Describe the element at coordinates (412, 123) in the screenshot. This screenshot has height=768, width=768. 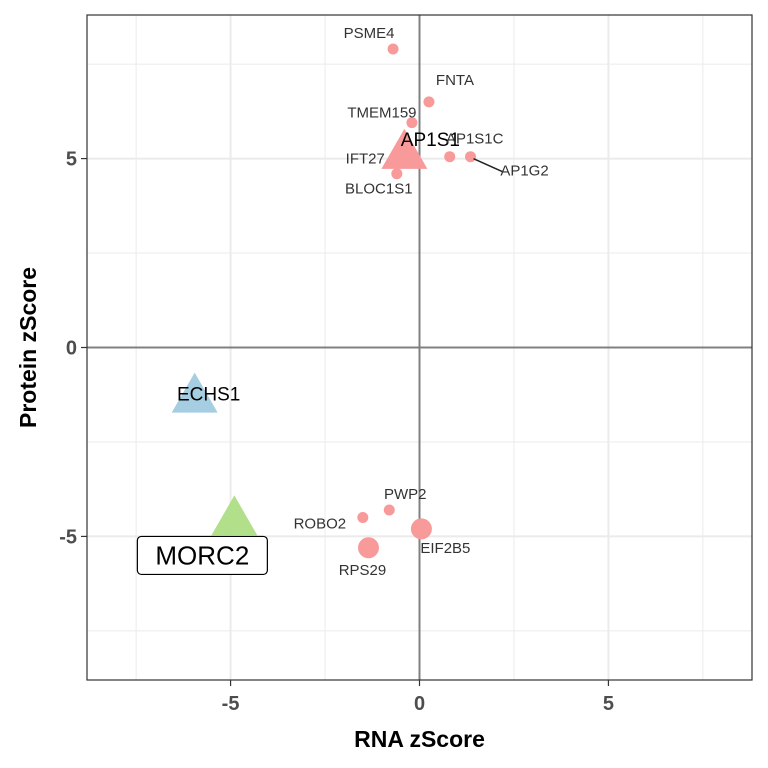
I see `point-tmem159` at that location.